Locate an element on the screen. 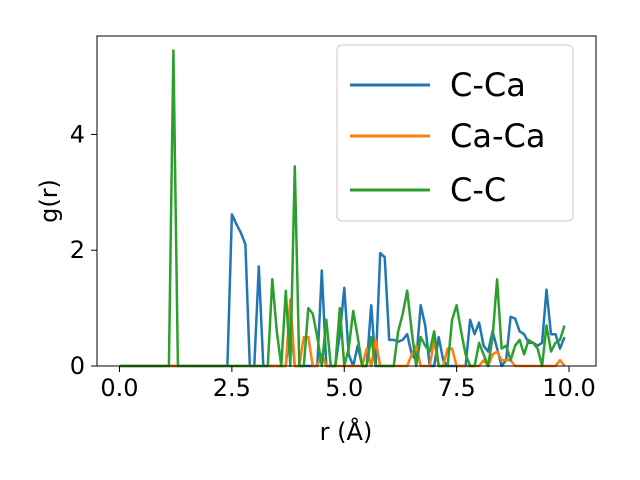  x-axis: 0.0 2.5 5.0 7.5 10.0 is located at coordinates (348, 384).